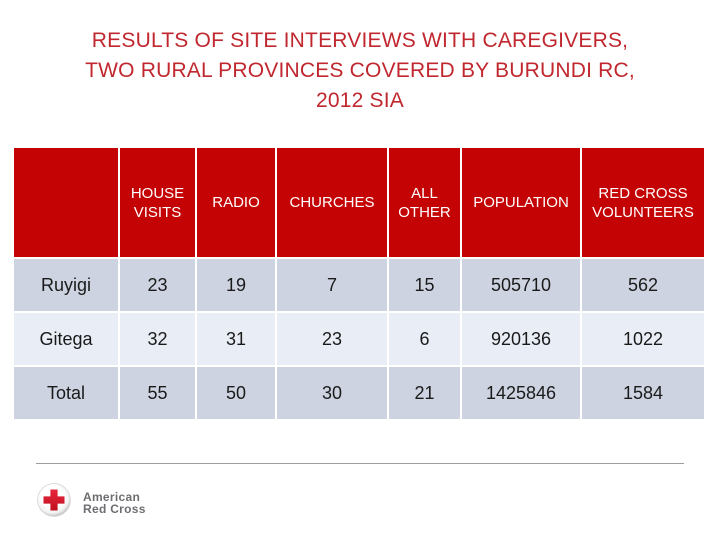 This screenshot has height=540, width=720. What do you see at coordinates (66, 285) in the screenshot?
I see `row-label: Ruyigi` at bounding box center [66, 285].